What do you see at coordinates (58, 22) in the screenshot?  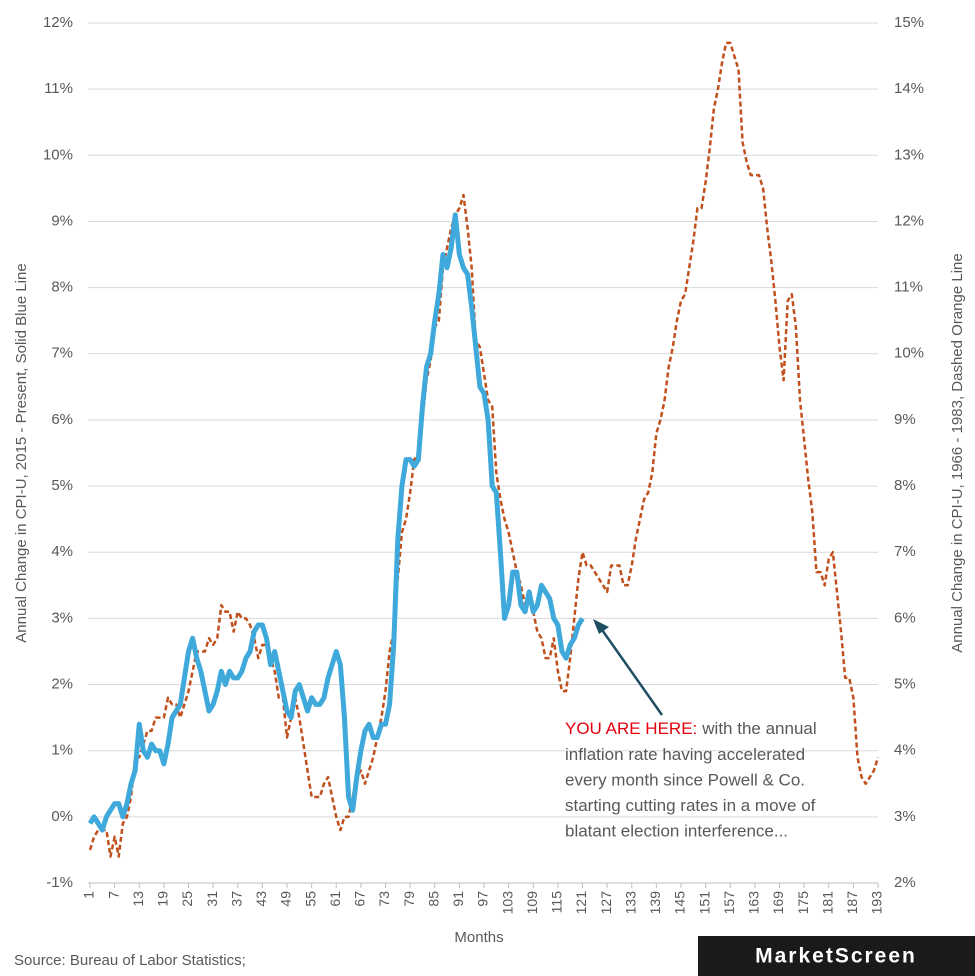 I see `y-tick-label: 12%` at bounding box center [58, 22].